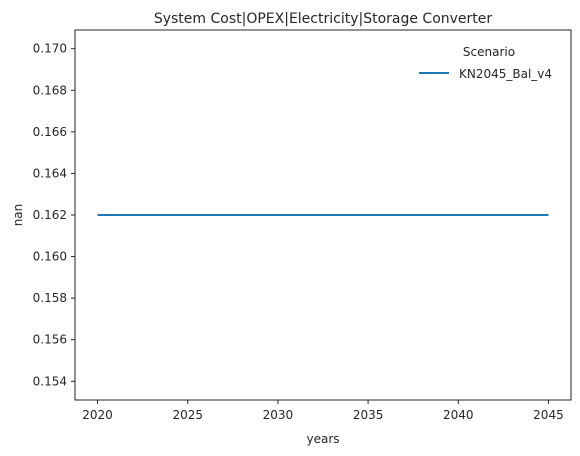 This screenshot has height=456, width=580. What do you see at coordinates (548, 415) in the screenshot?
I see `x-tick-label: 2045` at bounding box center [548, 415].